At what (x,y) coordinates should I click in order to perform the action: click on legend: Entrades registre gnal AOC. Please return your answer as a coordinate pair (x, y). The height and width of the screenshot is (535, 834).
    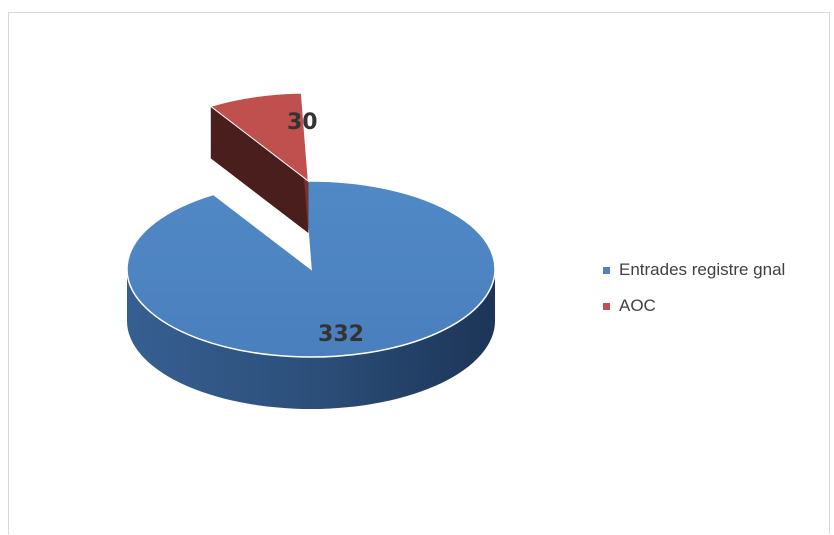
    Looking at the image, I should click on (694, 295).